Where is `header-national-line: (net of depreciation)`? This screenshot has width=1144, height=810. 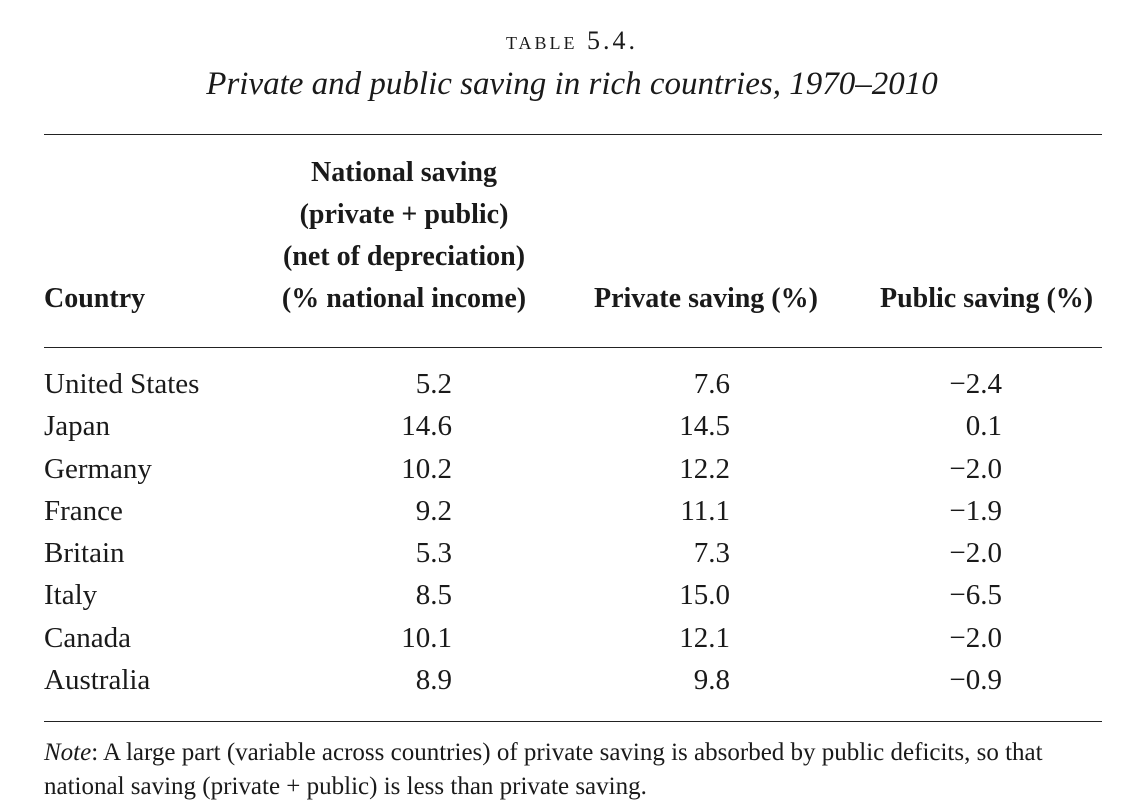 header-national-line: (net of depreciation) is located at coordinates (404, 256).